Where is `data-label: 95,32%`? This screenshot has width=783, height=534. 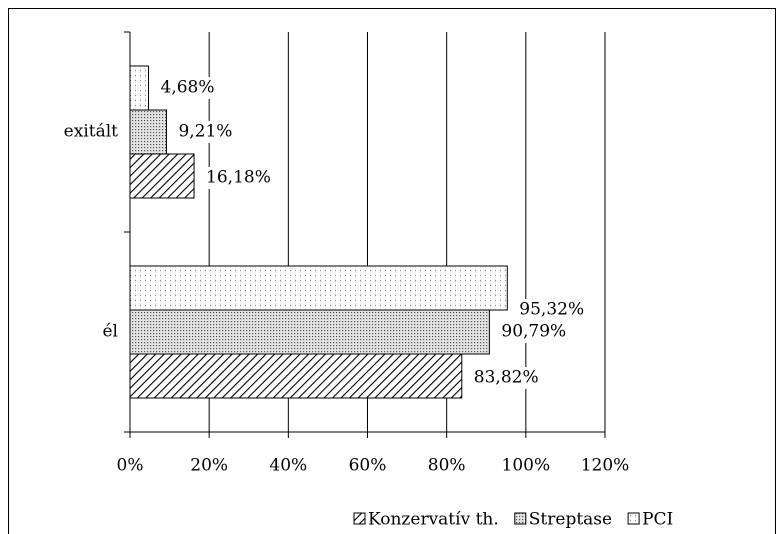
data-label: 95,32% is located at coordinates (551, 310).